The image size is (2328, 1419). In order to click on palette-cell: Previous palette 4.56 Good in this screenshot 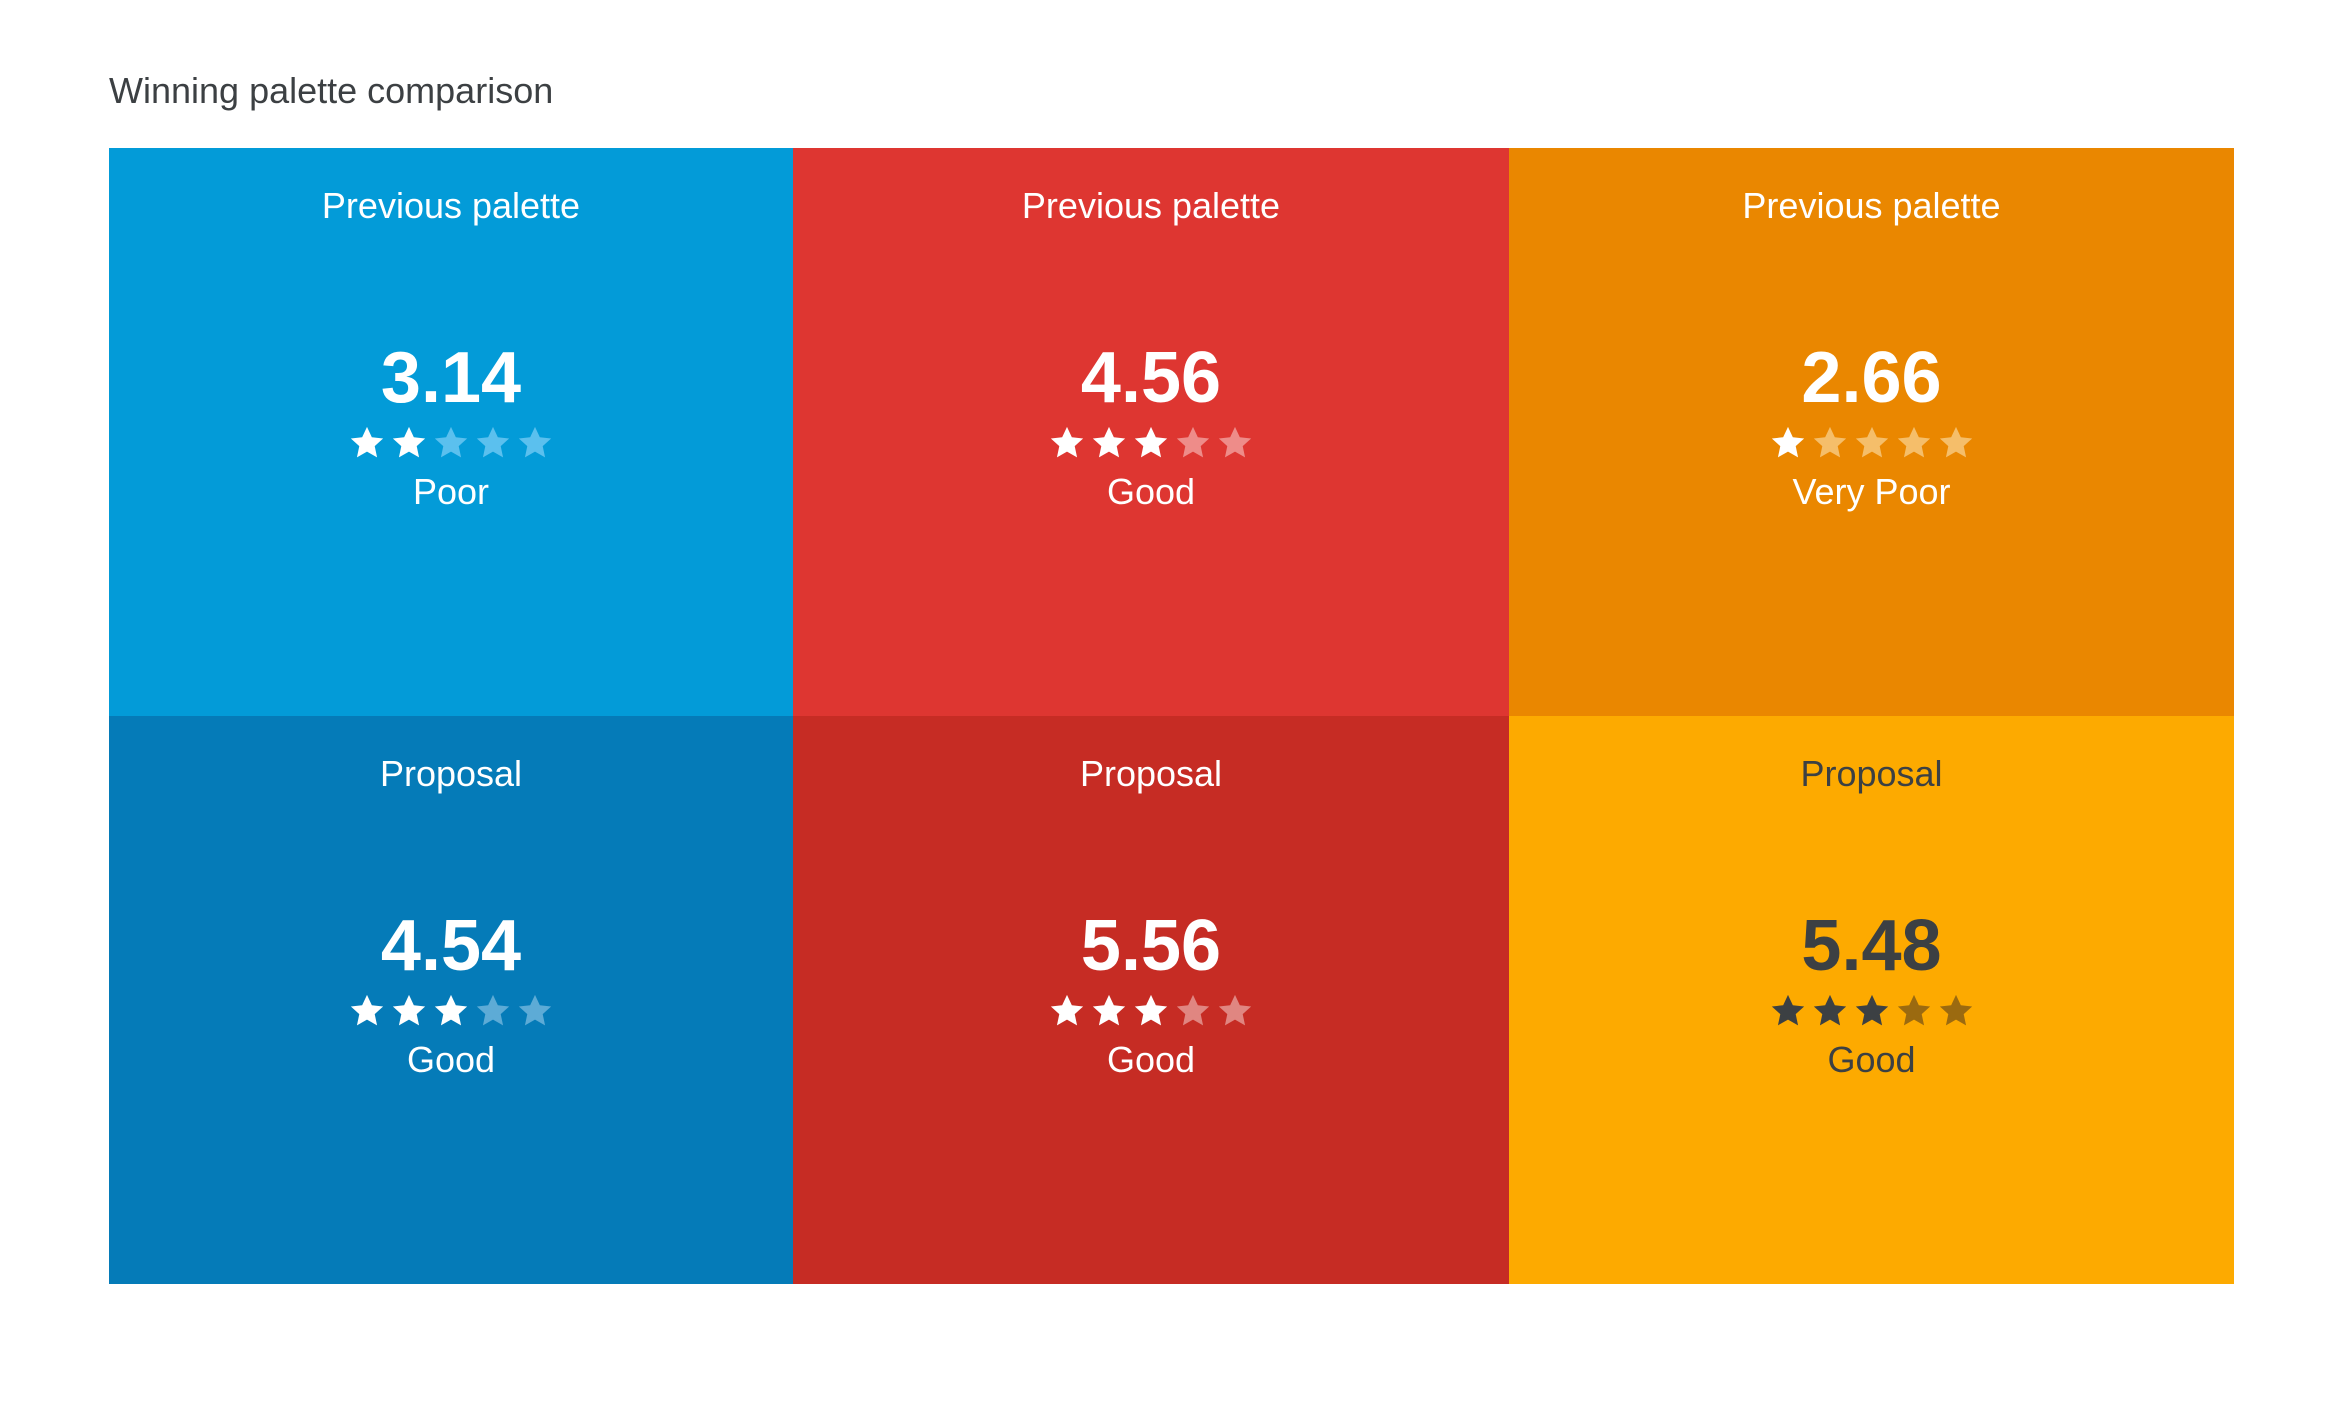, I will do `click(1151, 432)`.